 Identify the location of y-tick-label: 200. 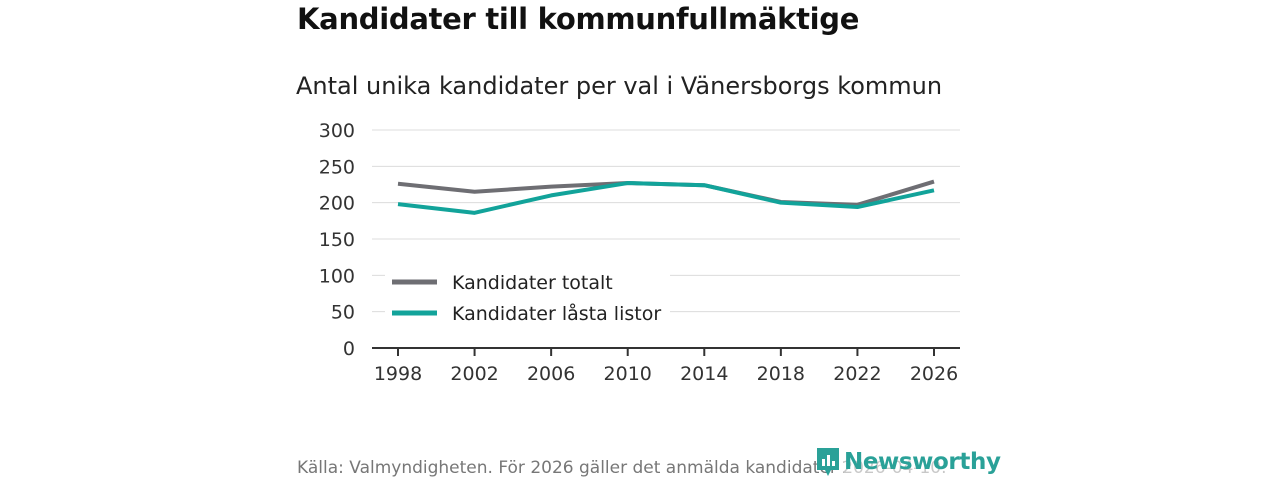
(337, 204).